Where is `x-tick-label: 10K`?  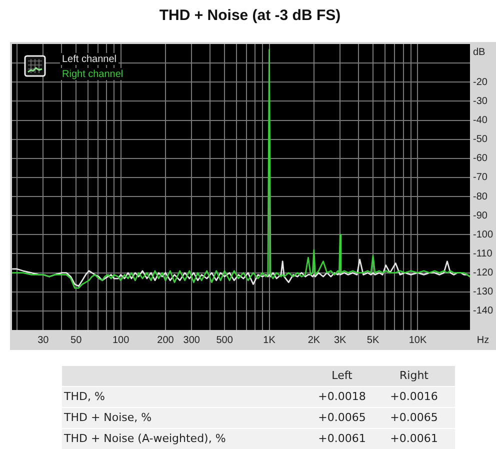
x-tick-label: 10K is located at coordinates (417, 340).